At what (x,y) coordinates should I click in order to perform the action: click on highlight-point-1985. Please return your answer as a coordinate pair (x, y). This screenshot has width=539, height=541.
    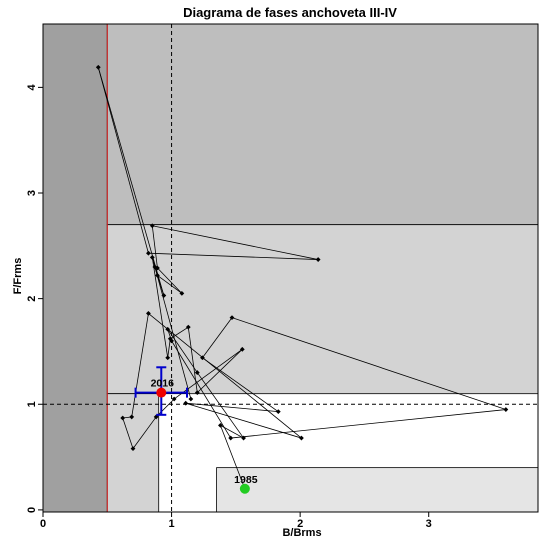
    Looking at the image, I should click on (244, 488).